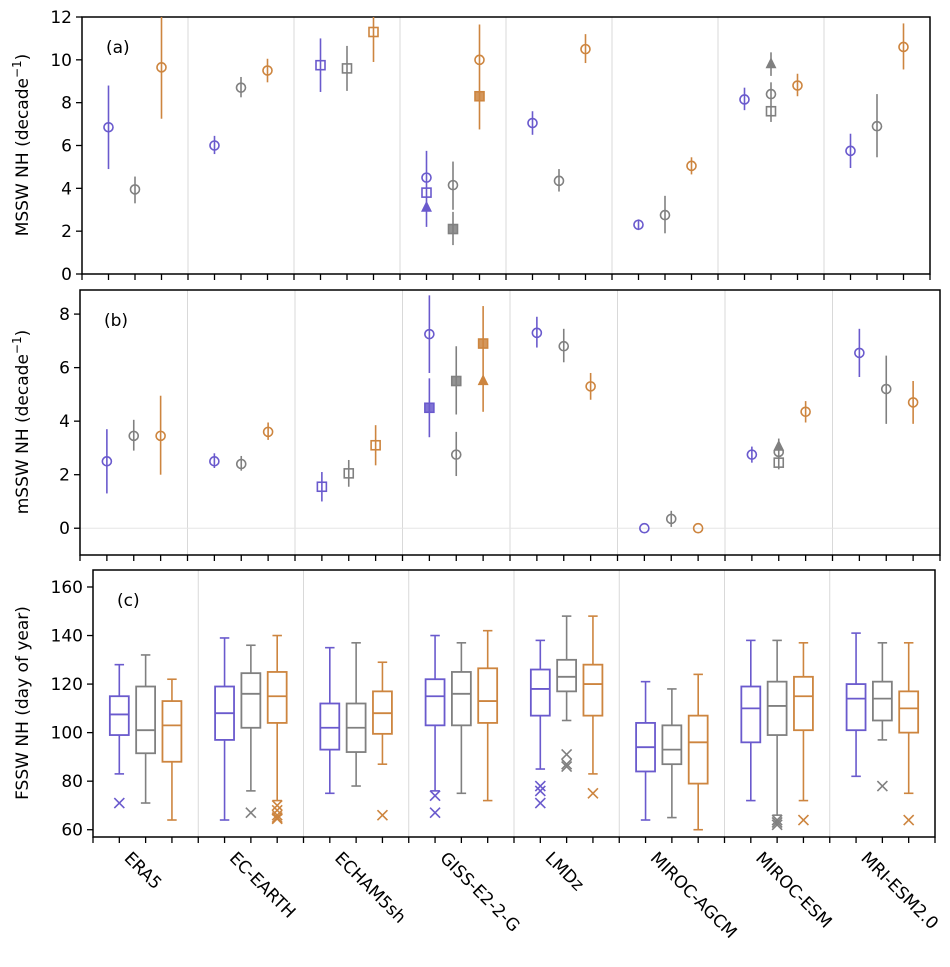 This screenshot has height=967, width=950. Describe the element at coordinates (488, 715) in the screenshot. I see `box-GISS-E2-2-G-s2` at that location.